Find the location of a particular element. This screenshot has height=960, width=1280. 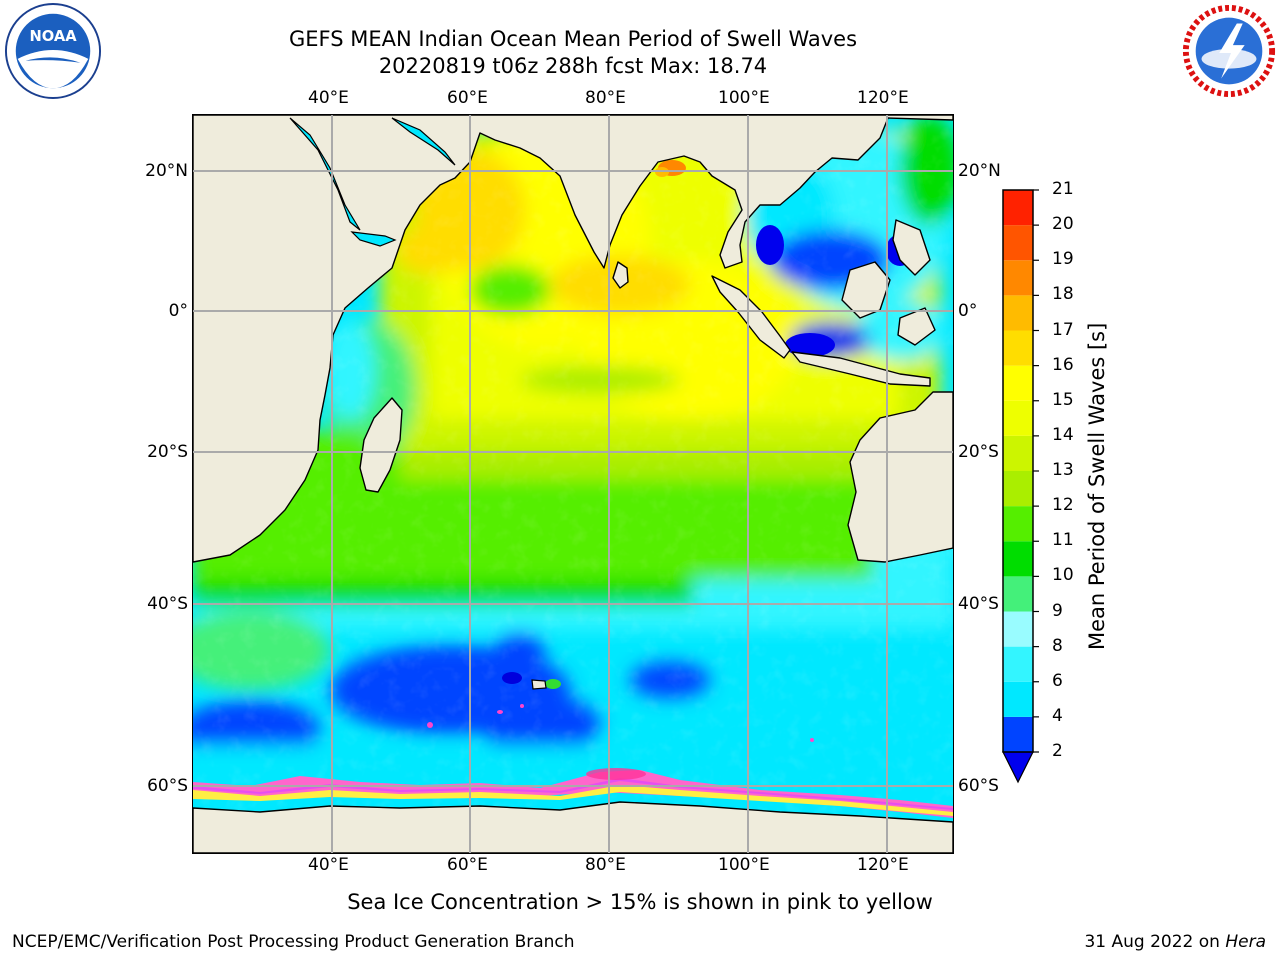

colorbar-tick-label: 10 is located at coordinates (1063, 575).